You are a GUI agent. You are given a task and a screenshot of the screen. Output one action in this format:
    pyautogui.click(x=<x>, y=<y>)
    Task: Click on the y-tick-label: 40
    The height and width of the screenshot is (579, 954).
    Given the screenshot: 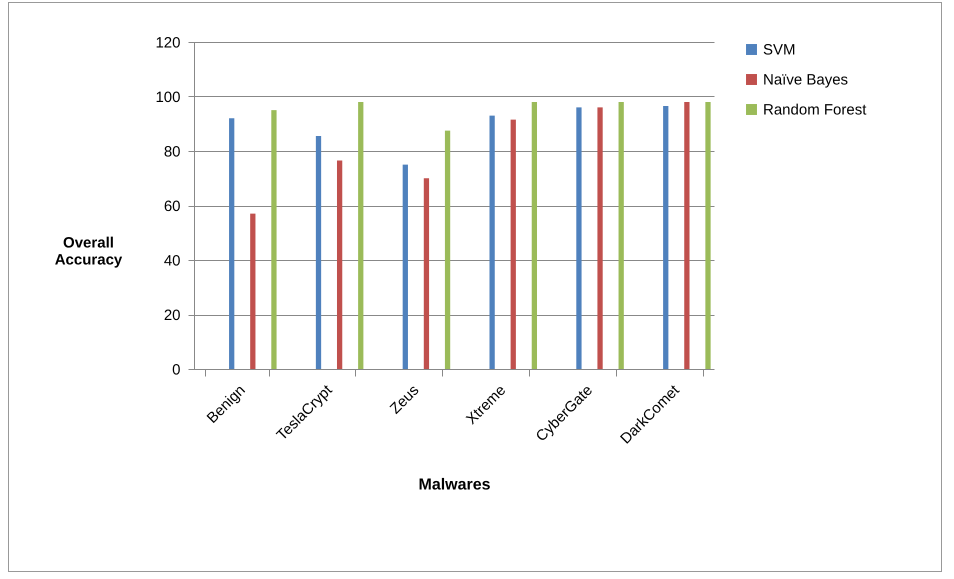 What is the action you would take?
    pyautogui.click(x=172, y=261)
    